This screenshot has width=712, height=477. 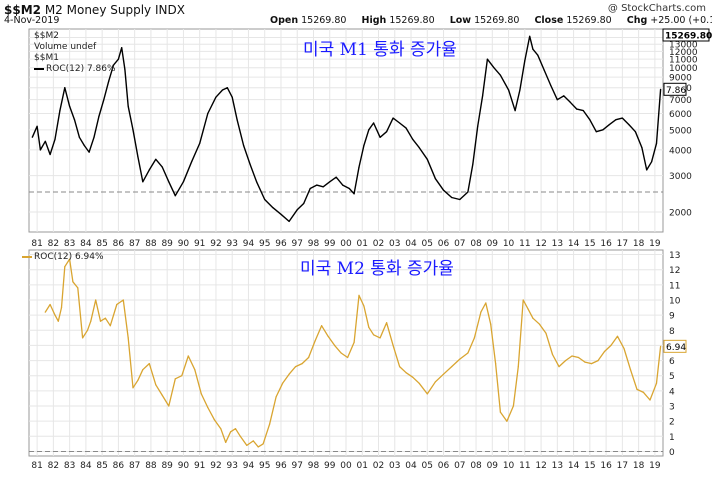 I want to click on x-tick-label: 18, so click(x=639, y=466).